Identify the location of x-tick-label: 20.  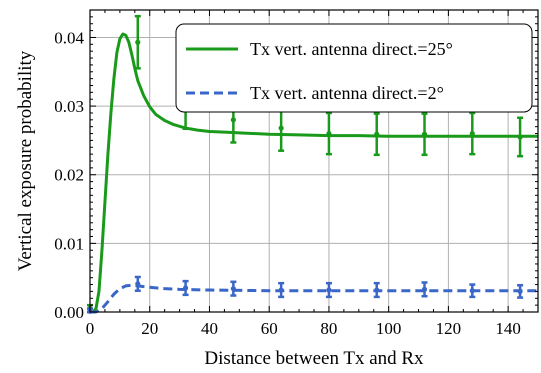
(149, 328).